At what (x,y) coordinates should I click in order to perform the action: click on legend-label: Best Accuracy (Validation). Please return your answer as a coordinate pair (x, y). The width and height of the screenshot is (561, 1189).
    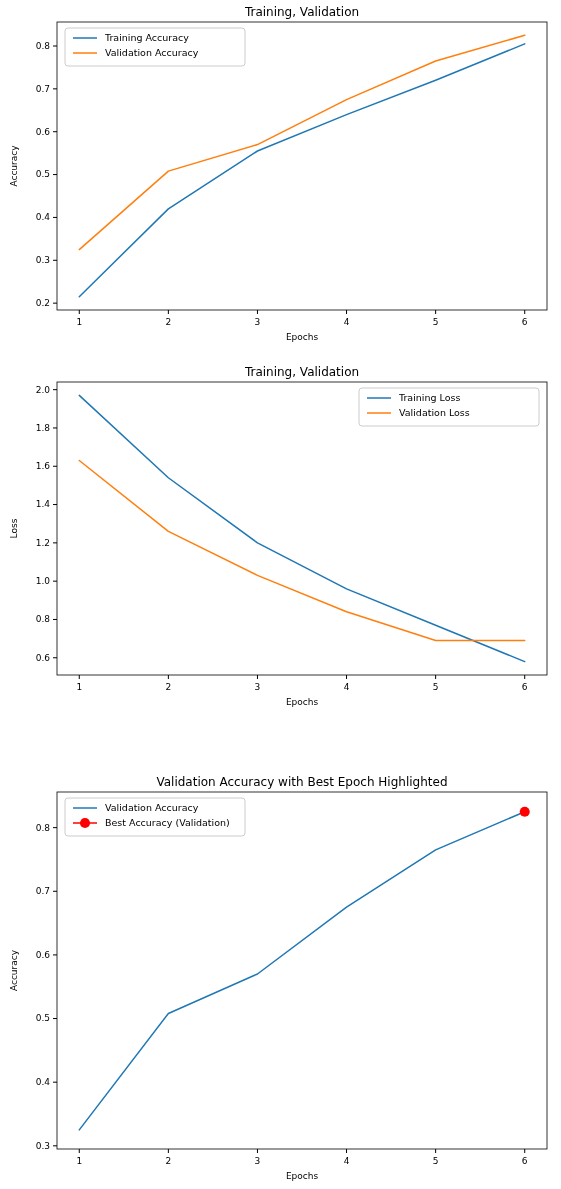
    Looking at the image, I should click on (167, 823).